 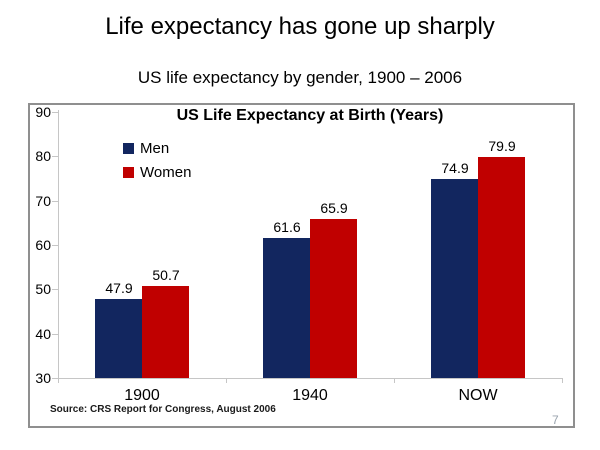 What do you see at coordinates (310, 115) in the screenshot?
I see `chart-title: US Life Expectancy at Birth (Years)` at bounding box center [310, 115].